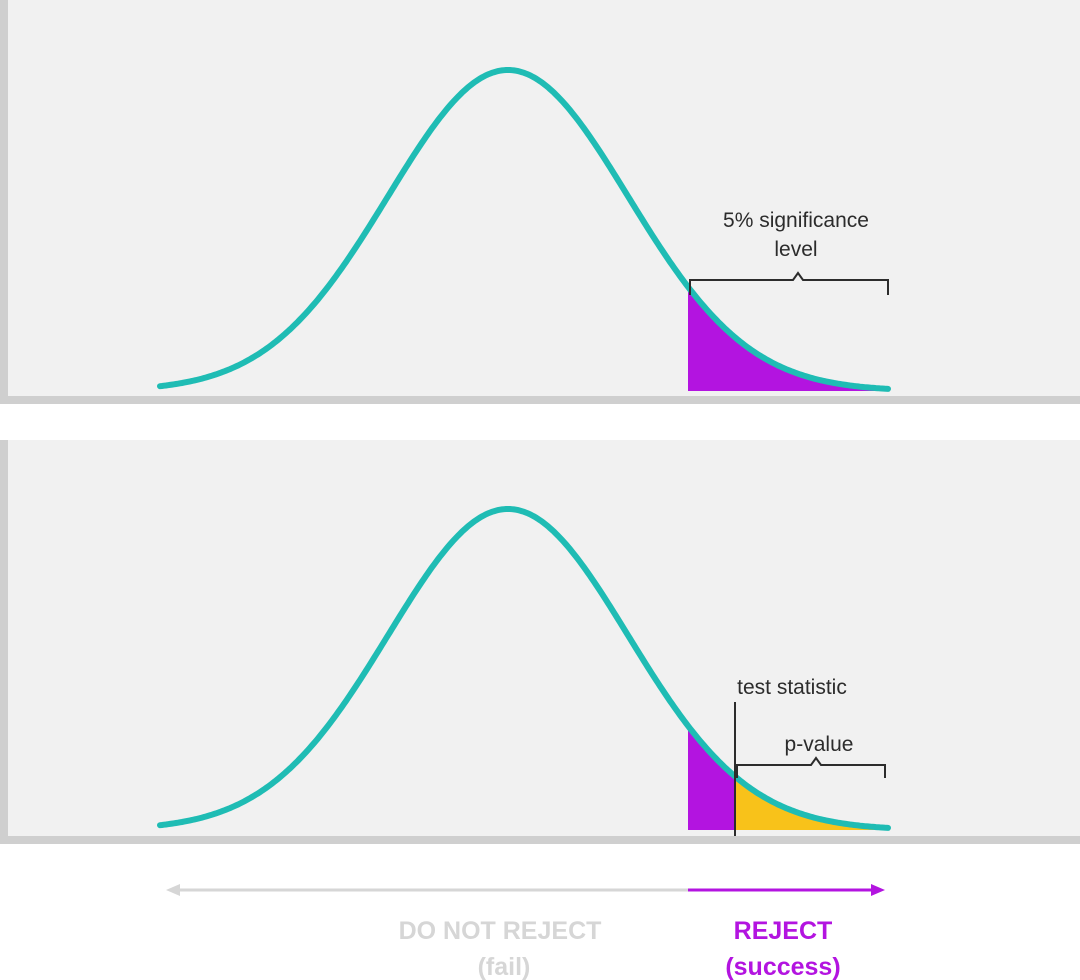 The image size is (1080, 980). I want to click on significance-bracket, so click(789, 283).